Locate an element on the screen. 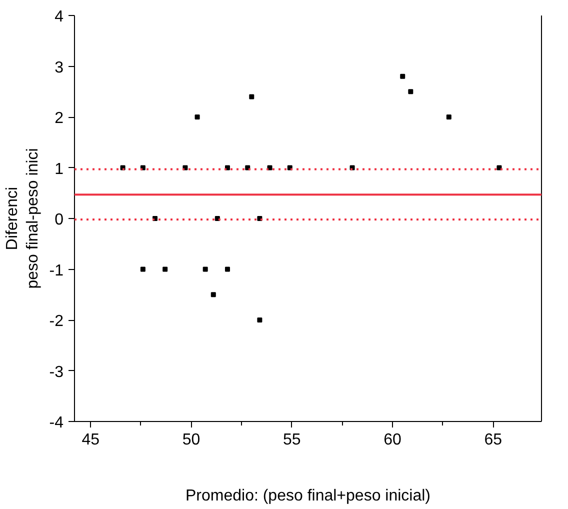  x-tick-label: 50 is located at coordinates (191, 440).